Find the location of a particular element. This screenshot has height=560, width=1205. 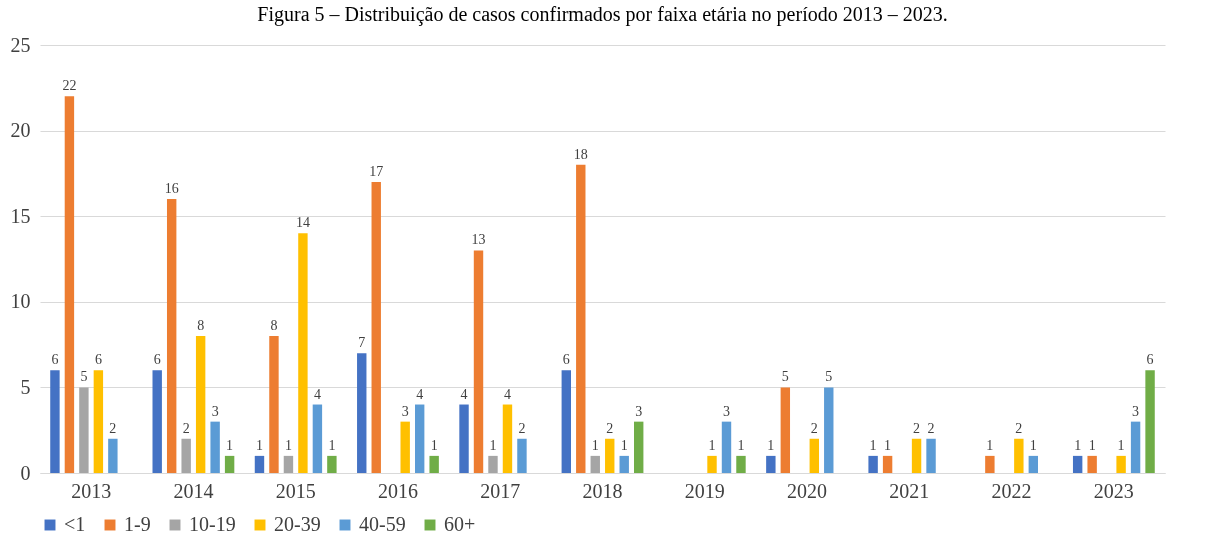

y-tick-label: 20 is located at coordinates (20, 130).